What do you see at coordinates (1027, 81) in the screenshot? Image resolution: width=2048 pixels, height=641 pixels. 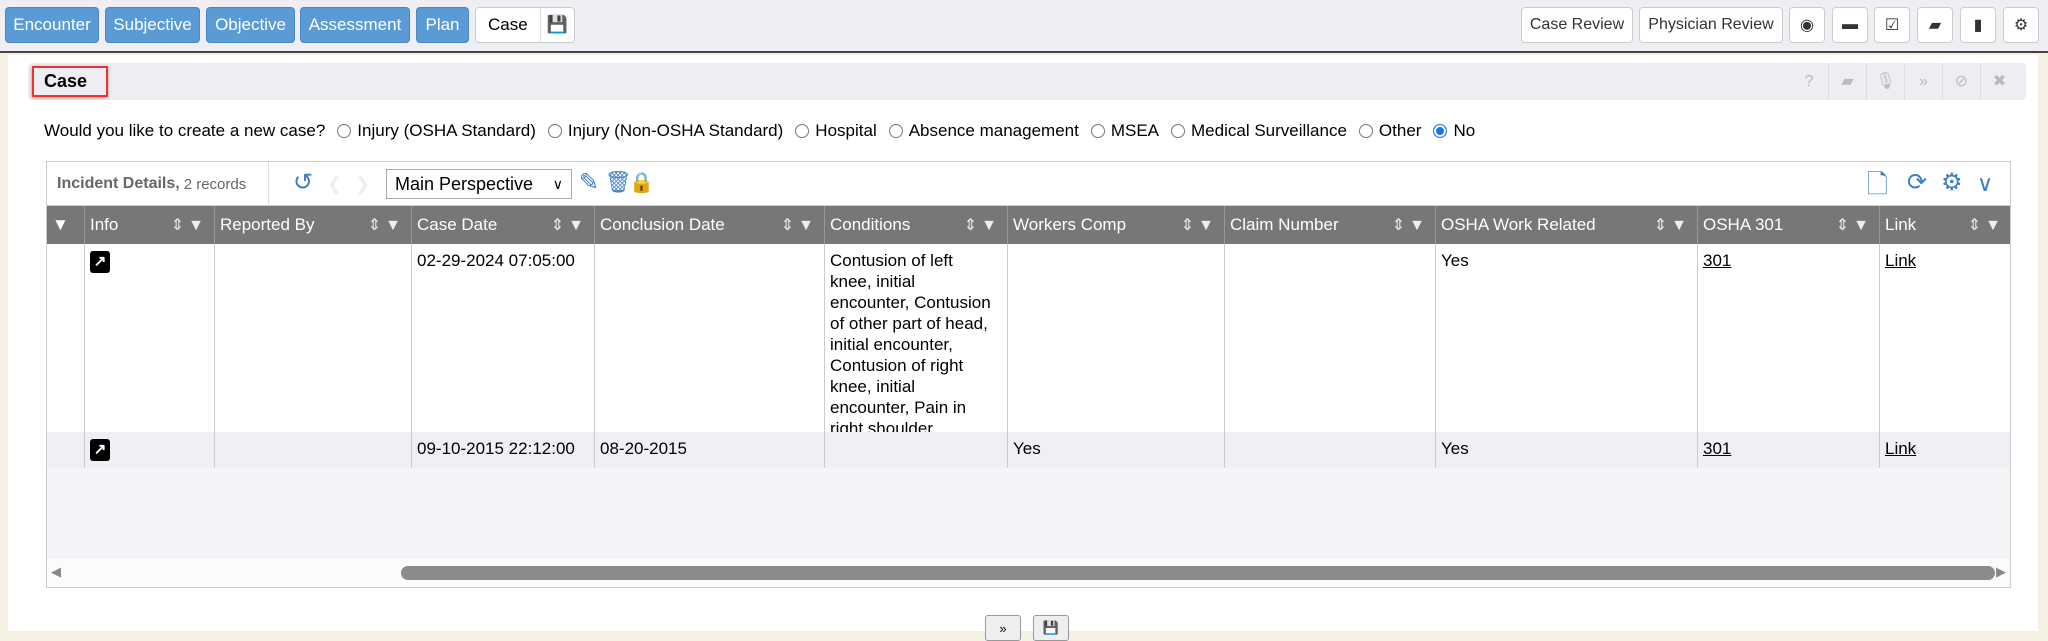 I see `case-section-header: Case ? ▰ 🎙 » ⊘ ✖` at bounding box center [1027, 81].